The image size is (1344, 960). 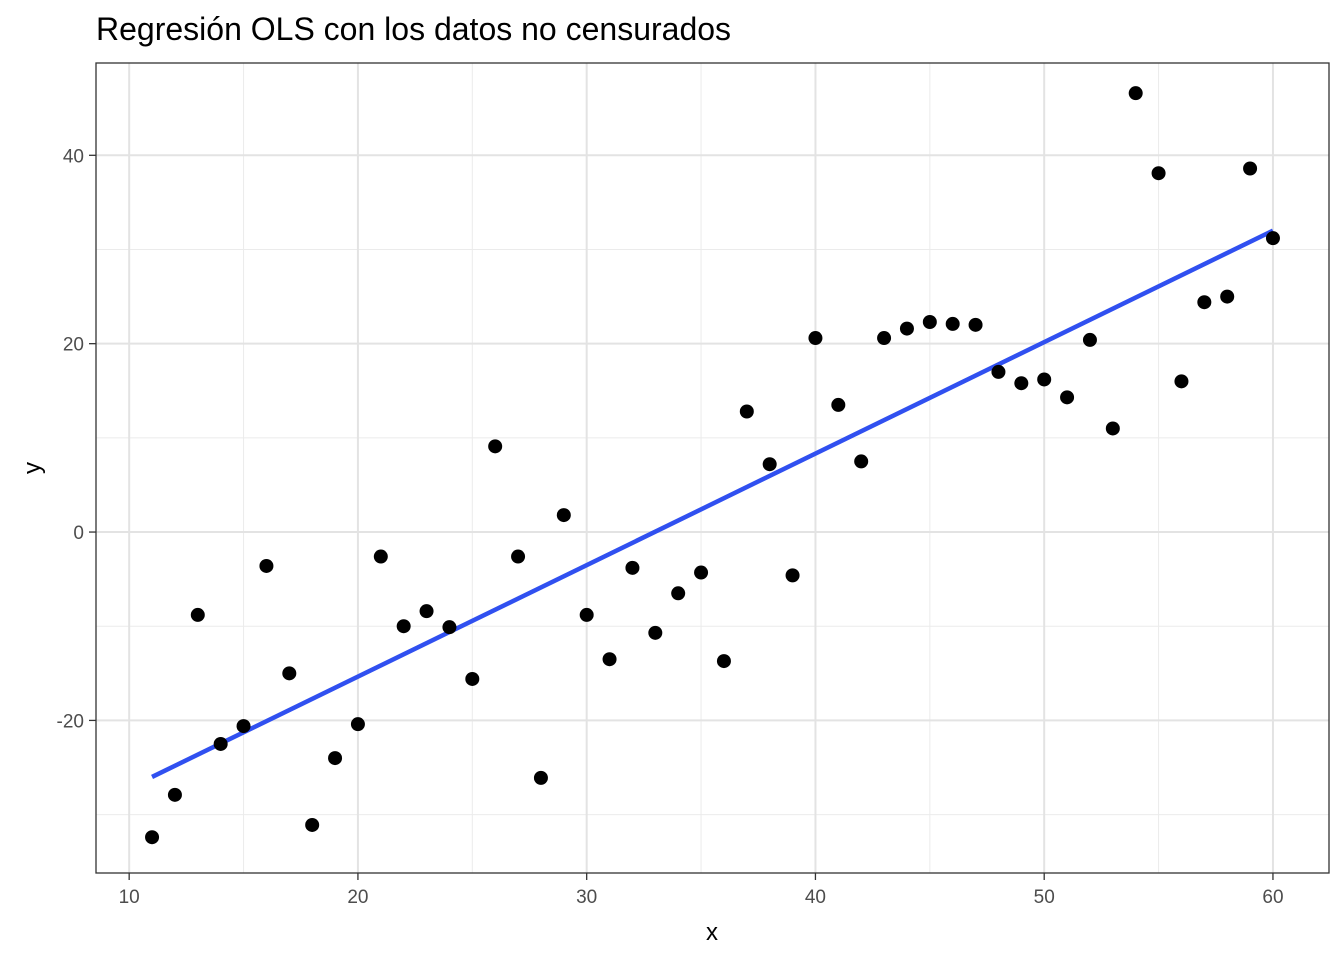 I want to click on y-tick-label: 40, so click(x=73, y=156).